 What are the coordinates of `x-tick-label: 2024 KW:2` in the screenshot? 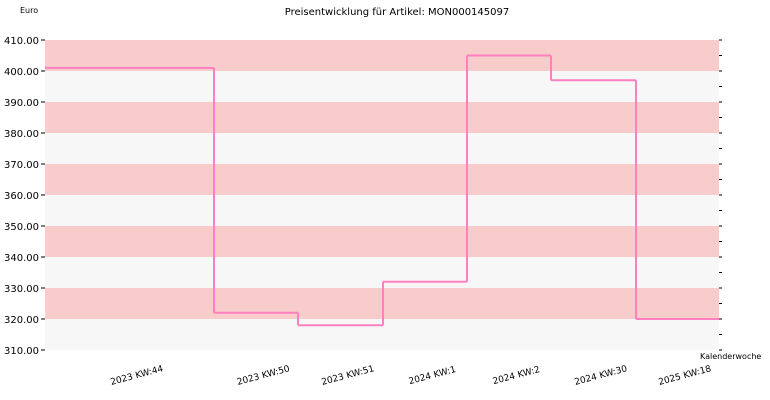 It's located at (516, 376).